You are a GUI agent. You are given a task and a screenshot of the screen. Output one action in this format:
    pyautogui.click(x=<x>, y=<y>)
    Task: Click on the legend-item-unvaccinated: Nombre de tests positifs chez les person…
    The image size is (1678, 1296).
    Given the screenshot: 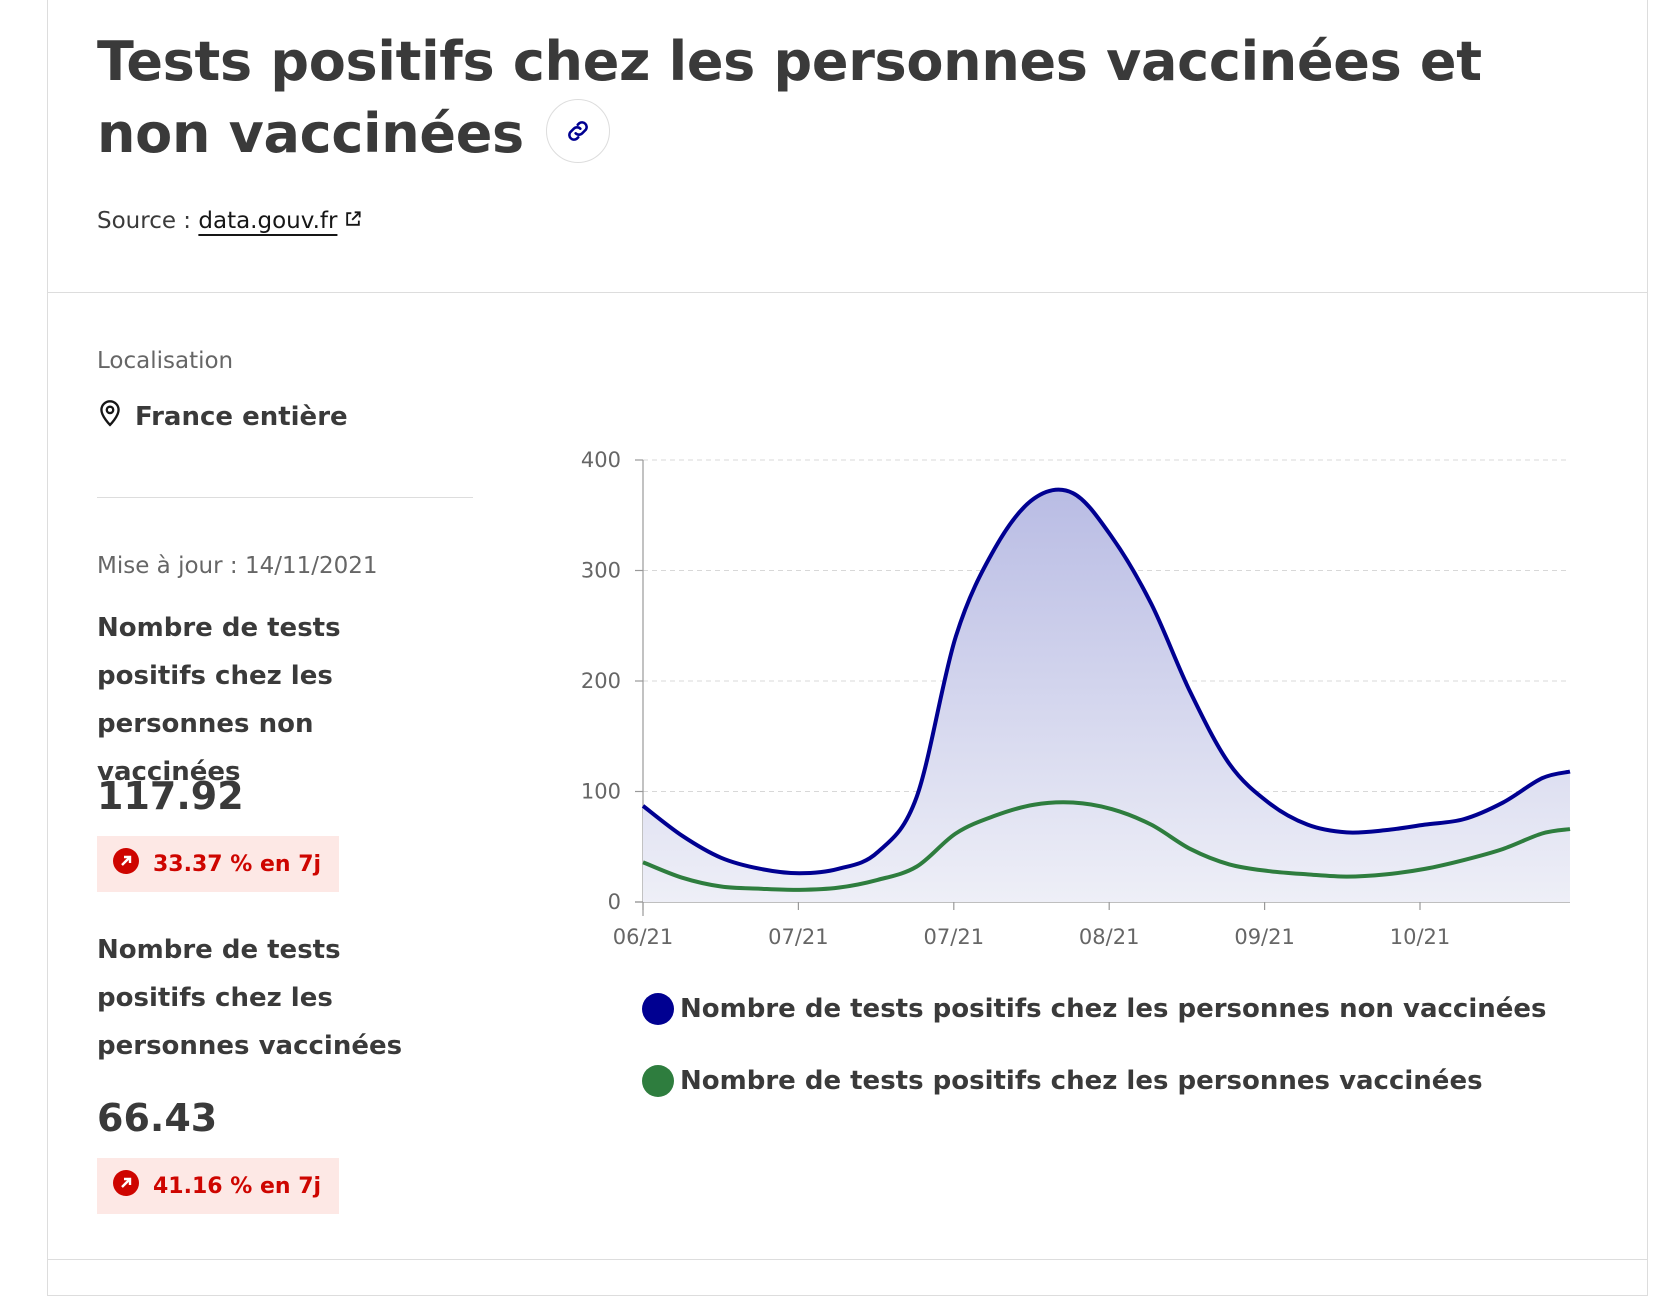 What is the action you would take?
    pyautogui.click(x=1094, y=1009)
    